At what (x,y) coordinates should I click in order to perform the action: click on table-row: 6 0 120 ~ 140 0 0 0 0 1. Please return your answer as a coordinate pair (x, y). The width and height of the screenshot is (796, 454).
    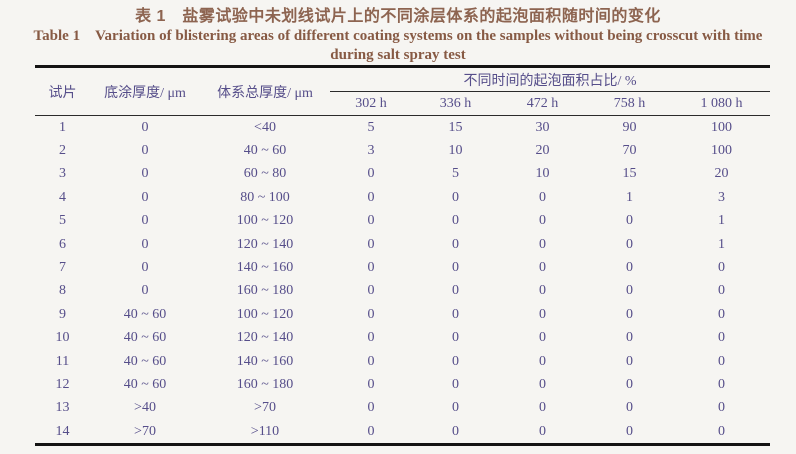
    Looking at the image, I should click on (402, 244).